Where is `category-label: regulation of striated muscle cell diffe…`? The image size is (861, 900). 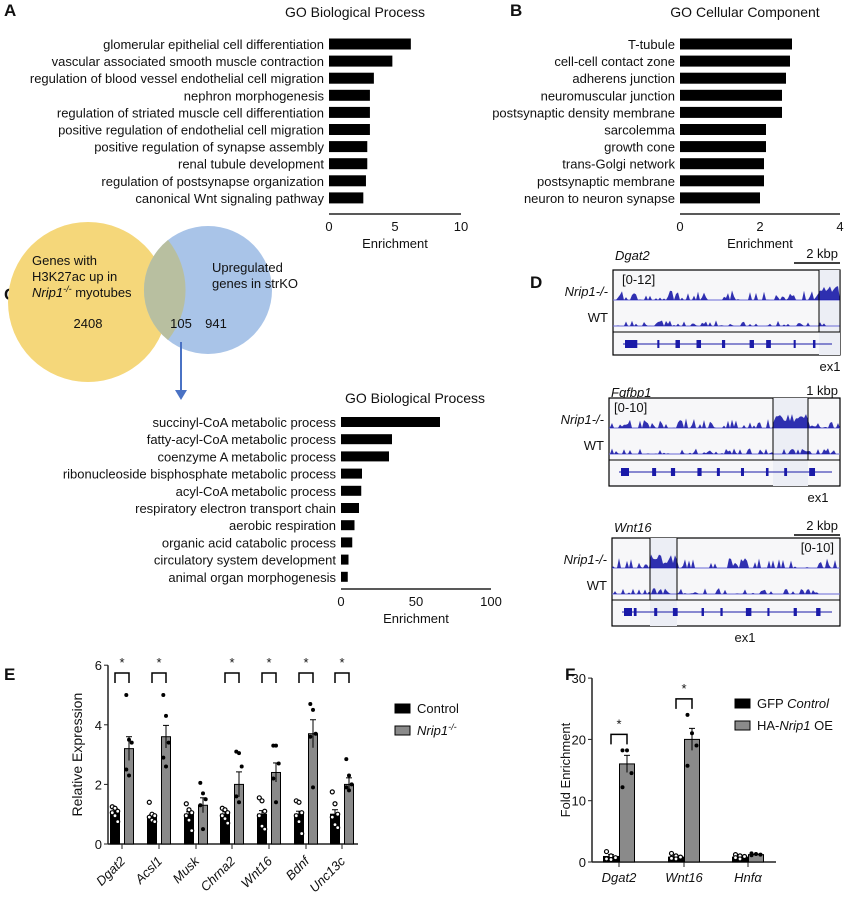 category-label: regulation of striated muscle cell diffe… is located at coordinates (190, 112).